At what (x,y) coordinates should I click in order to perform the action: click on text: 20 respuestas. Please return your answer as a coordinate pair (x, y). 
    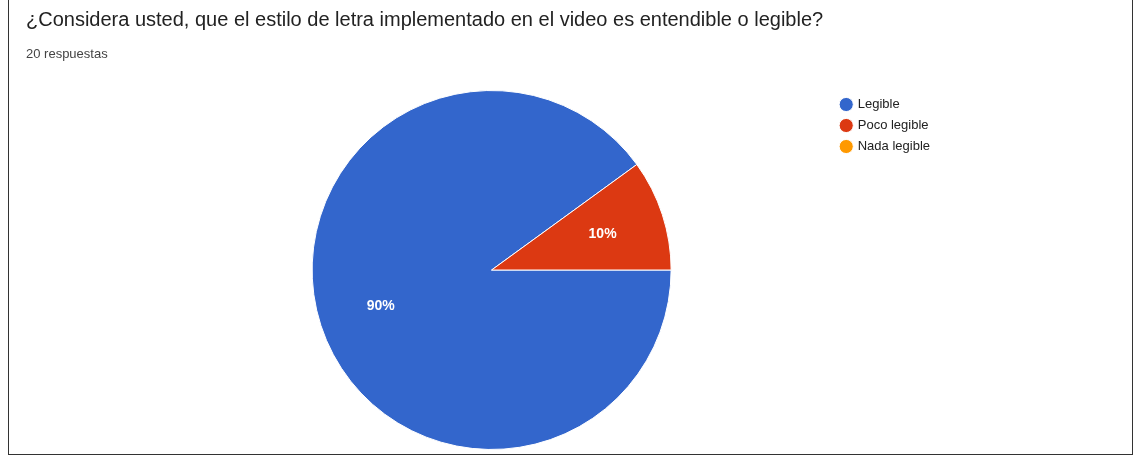
    Looking at the image, I should click on (67, 53).